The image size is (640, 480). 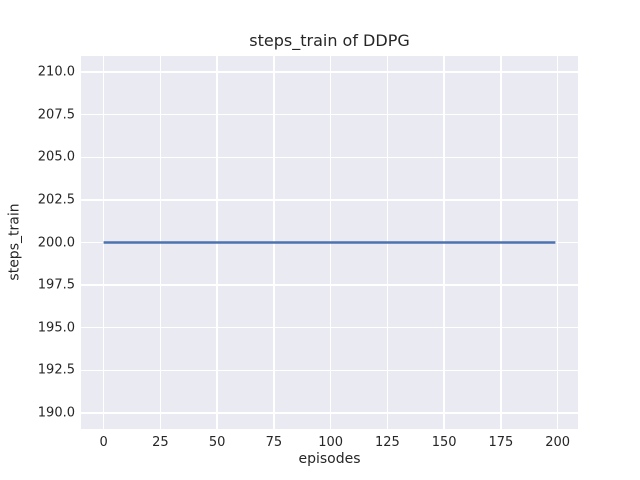 What do you see at coordinates (56, 328) in the screenshot?
I see `y-tick-label: 195.0` at bounding box center [56, 328].